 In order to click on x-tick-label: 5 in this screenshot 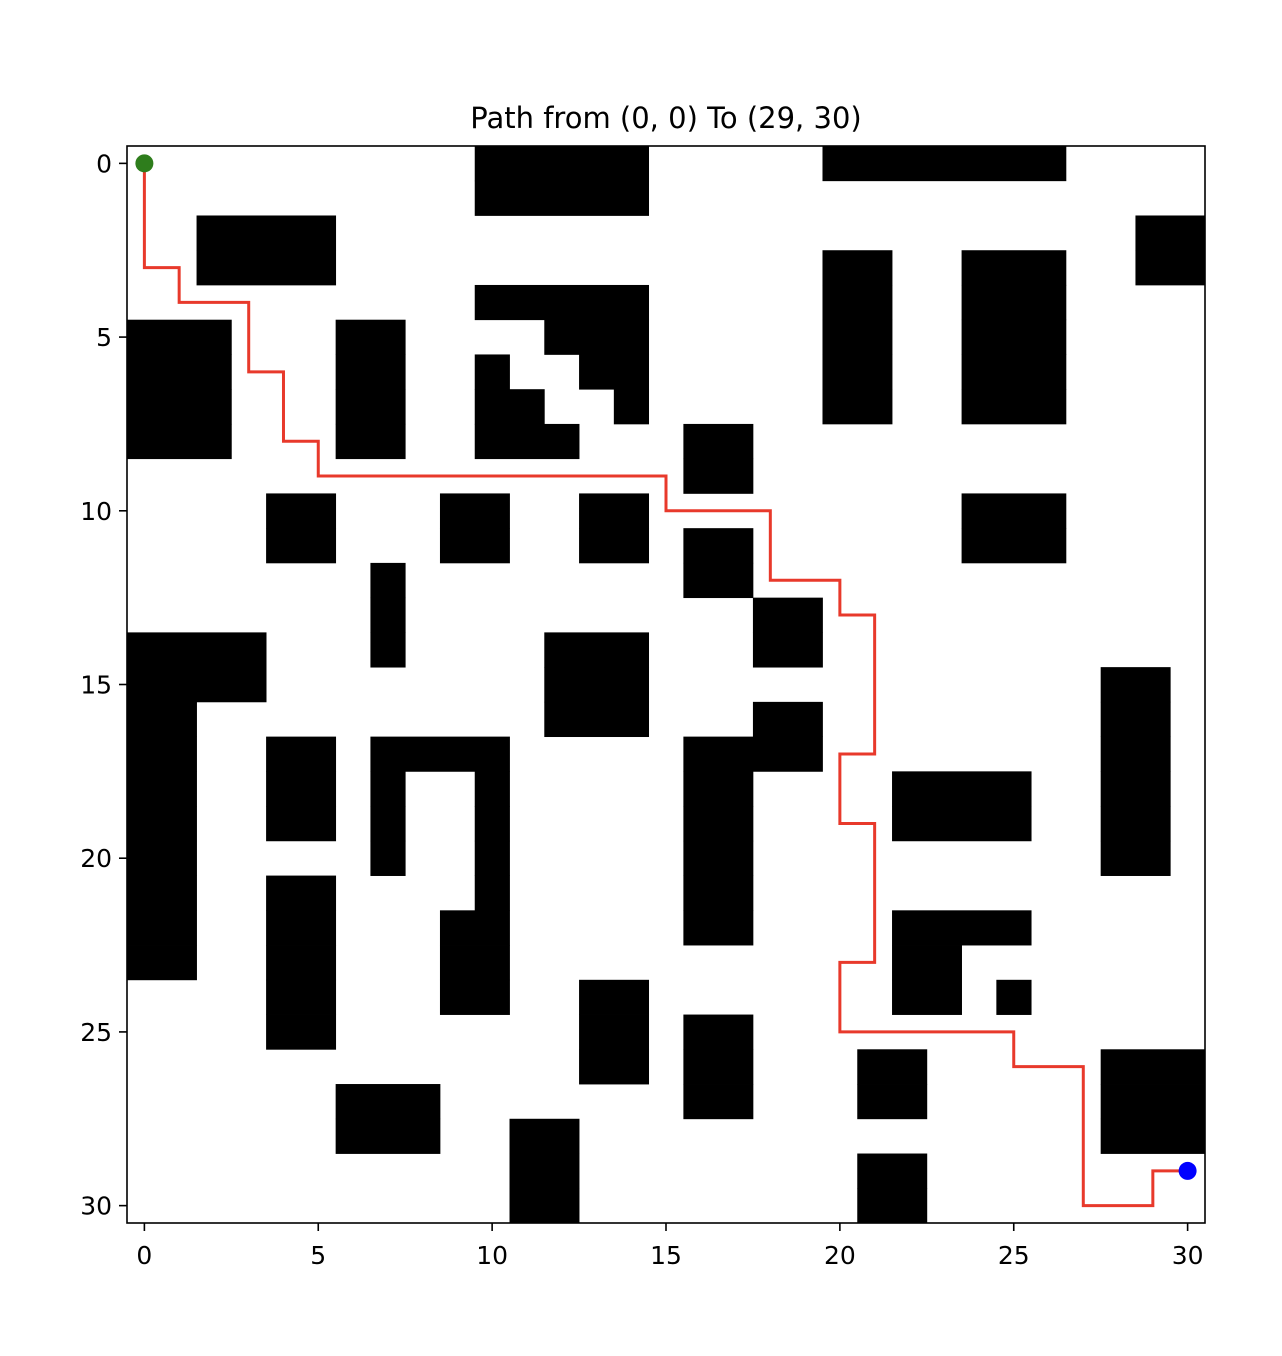, I will do `click(318, 1255)`.